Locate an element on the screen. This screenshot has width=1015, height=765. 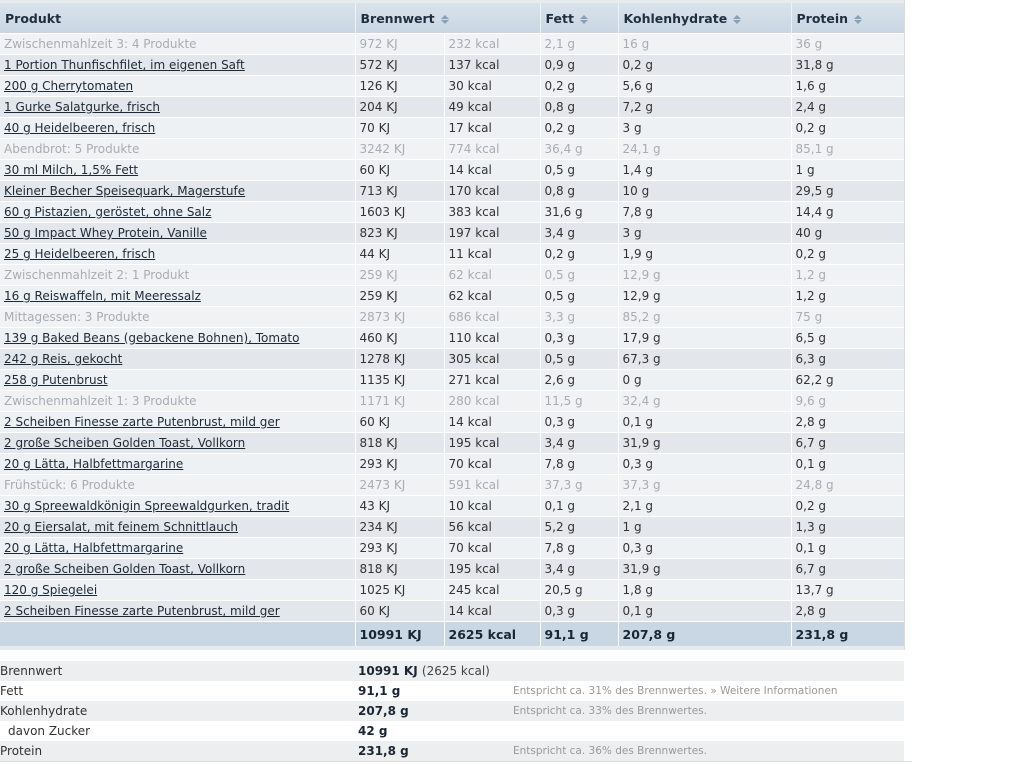
header-carbs: Kohlenhydrate is located at coordinates (704, 18).